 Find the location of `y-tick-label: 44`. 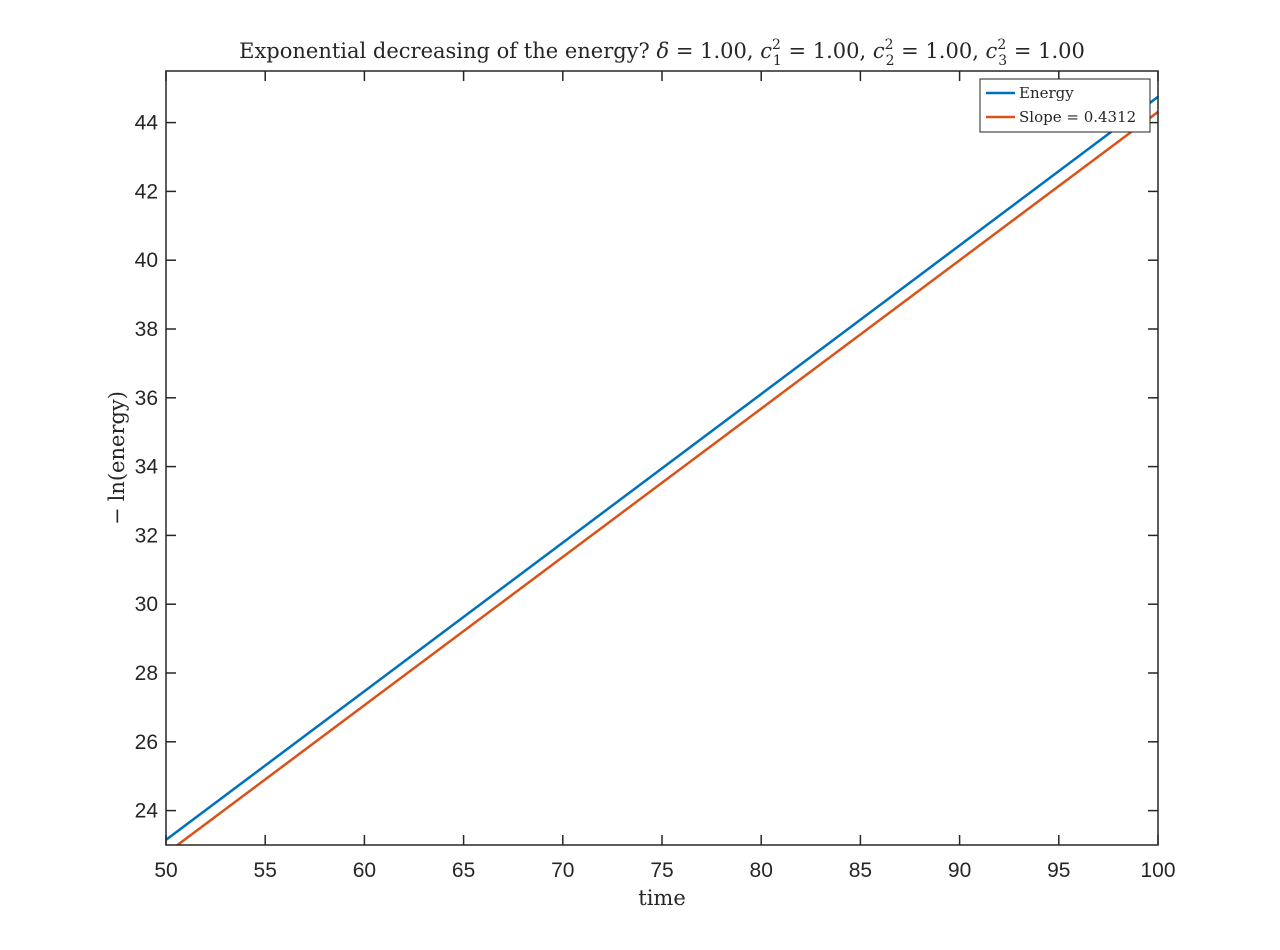

y-tick-label: 44 is located at coordinates (147, 123).